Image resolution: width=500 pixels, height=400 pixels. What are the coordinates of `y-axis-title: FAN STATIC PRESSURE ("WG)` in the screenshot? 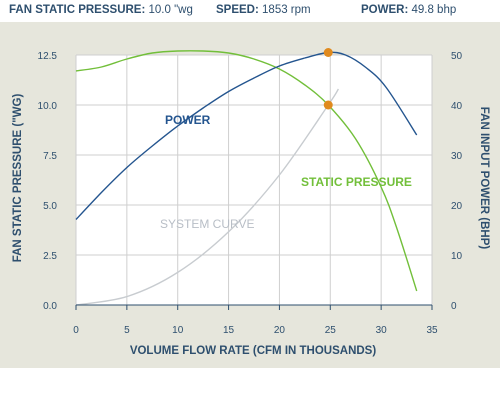 It's located at (18, 178).